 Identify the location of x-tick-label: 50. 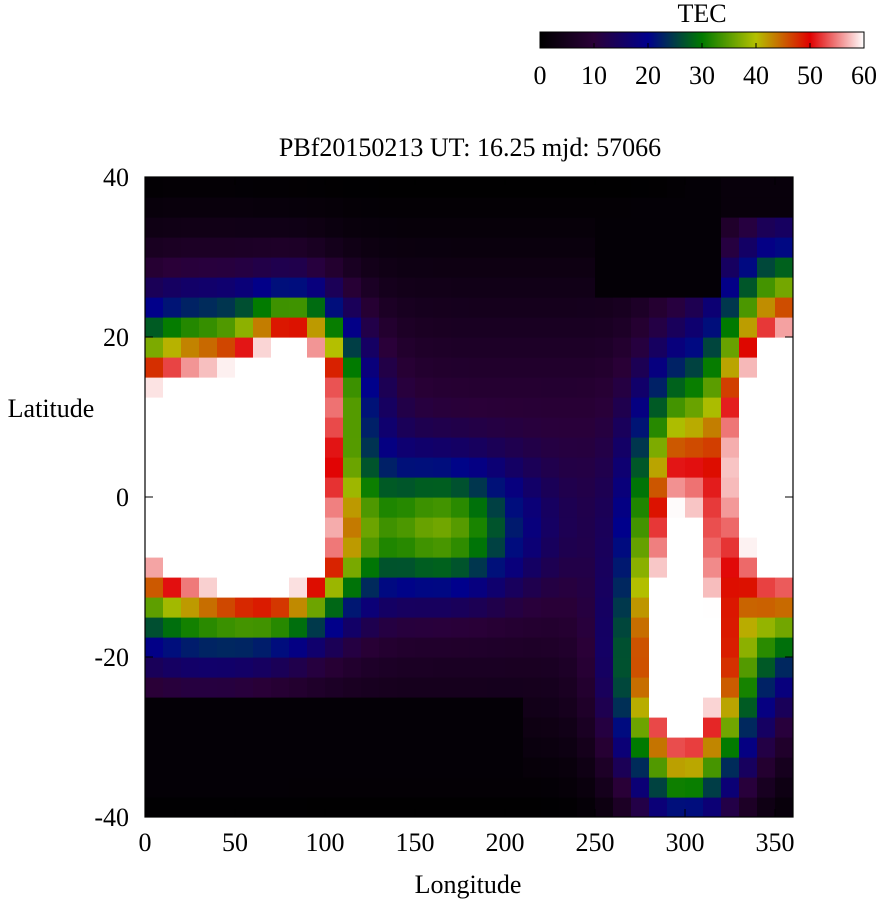
(235, 842).